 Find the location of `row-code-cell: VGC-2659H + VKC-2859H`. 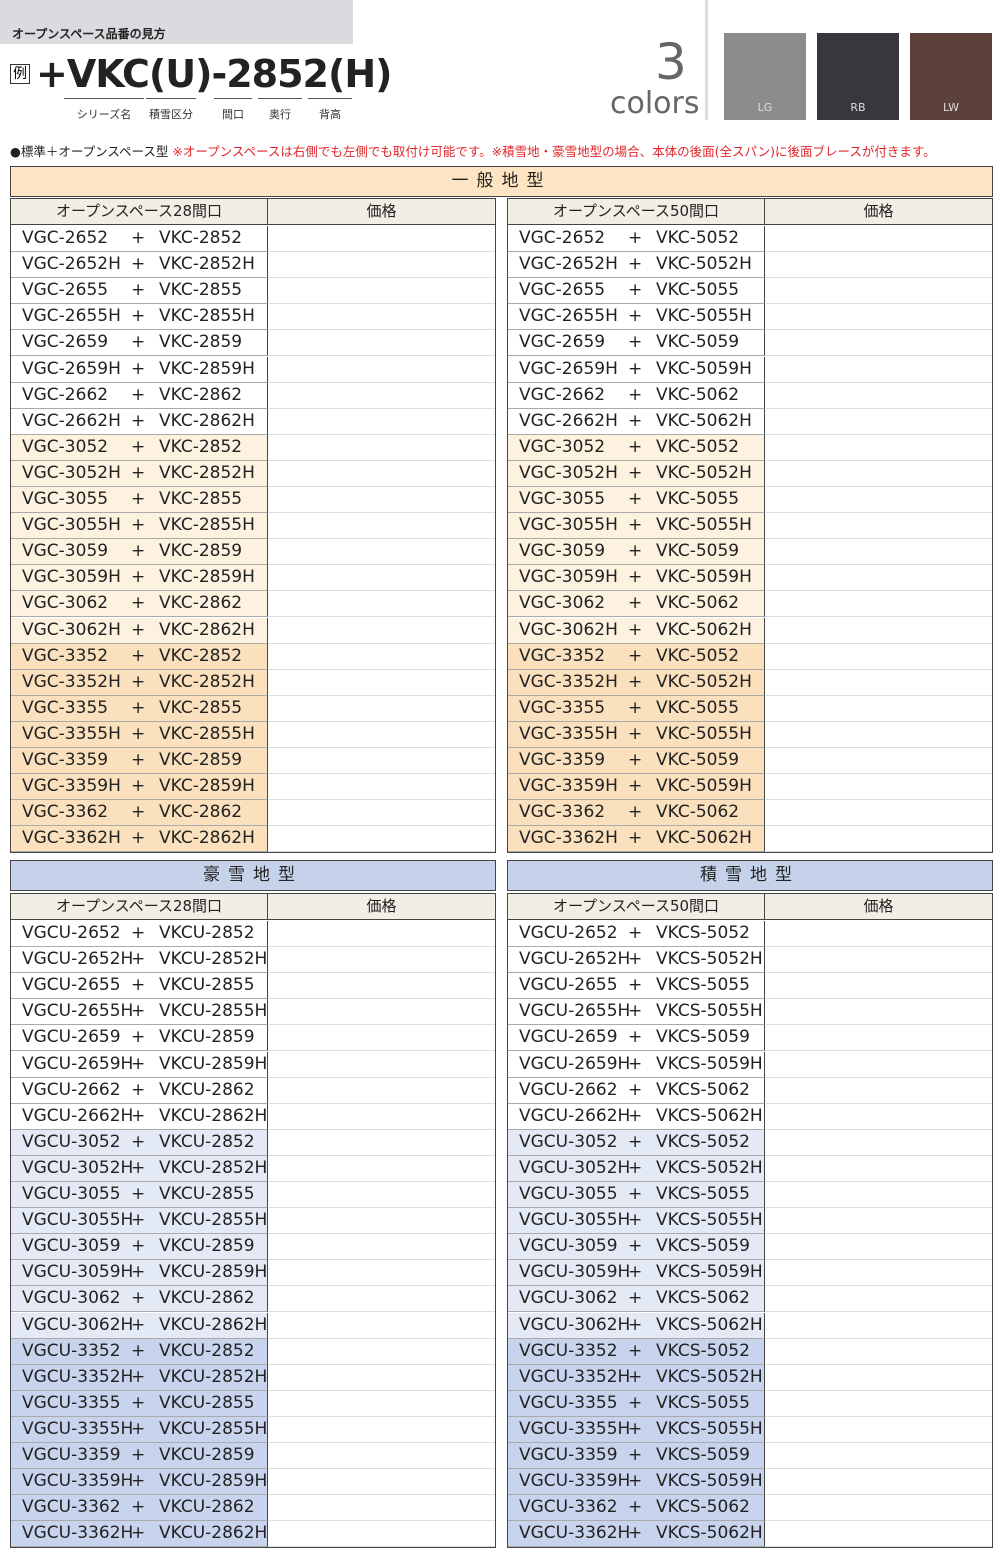

row-code-cell: VGC-2659H + VKC-2859H is located at coordinates (139, 369).